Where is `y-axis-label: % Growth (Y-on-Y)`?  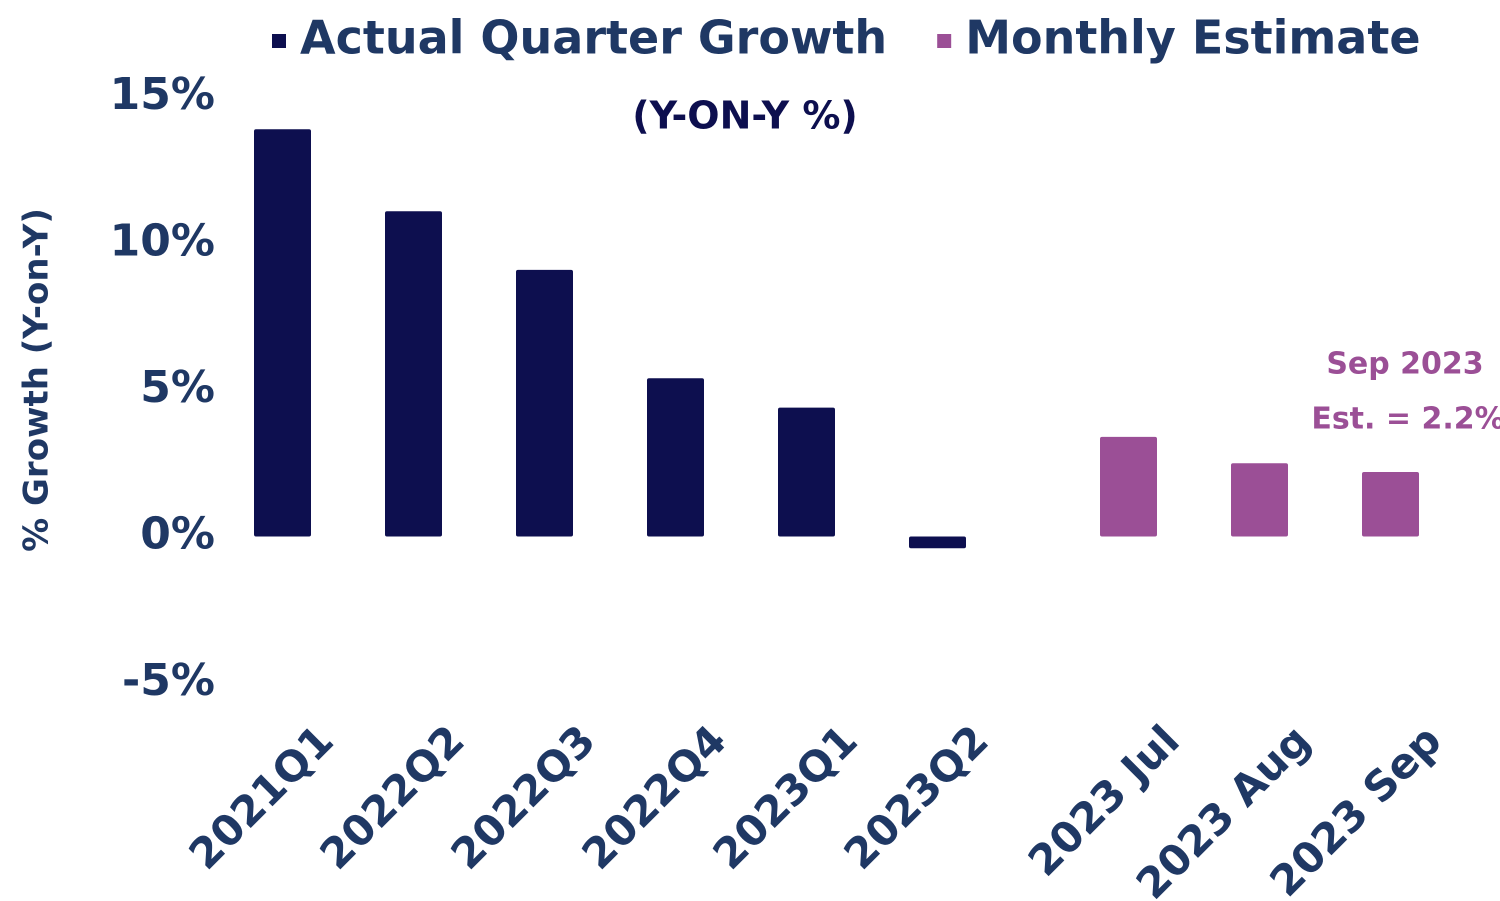
y-axis-label: % Growth (Y-on-Y) is located at coordinates (37, 380).